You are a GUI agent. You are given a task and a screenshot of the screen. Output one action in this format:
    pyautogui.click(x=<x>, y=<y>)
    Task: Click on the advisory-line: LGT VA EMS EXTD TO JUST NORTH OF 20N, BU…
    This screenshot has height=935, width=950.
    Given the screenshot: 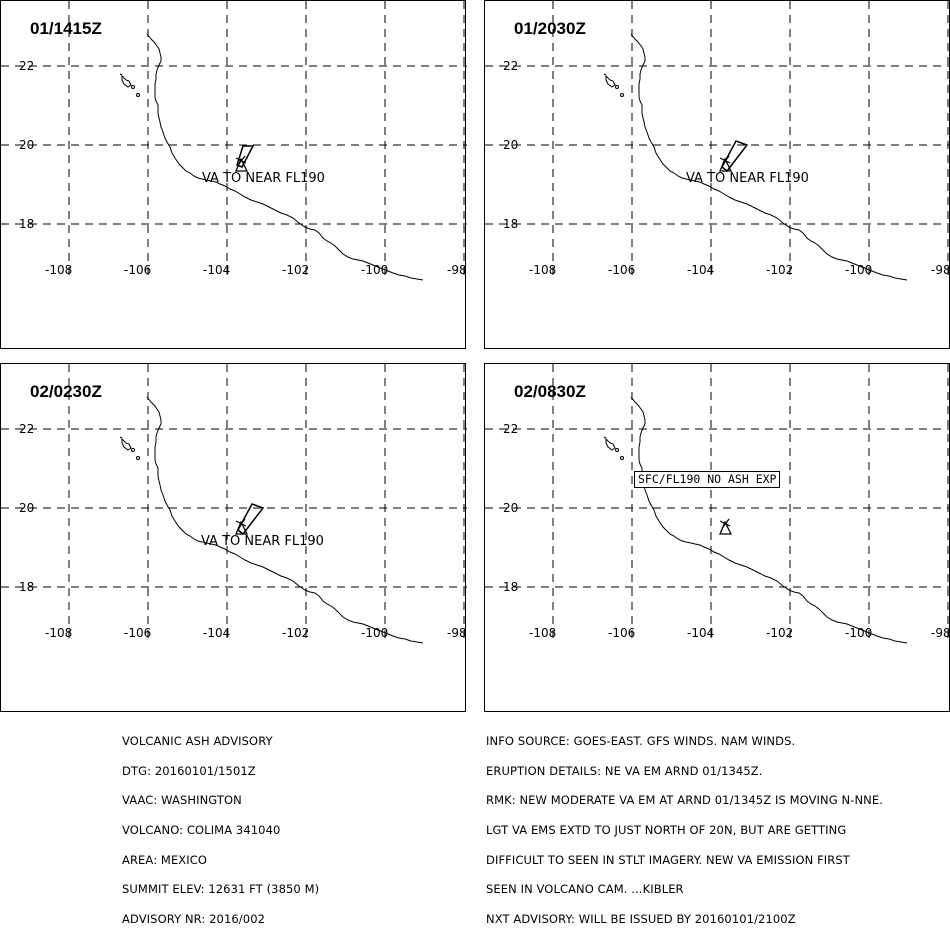 What is the action you would take?
    pyautogui.click(x=666, y=829)
    